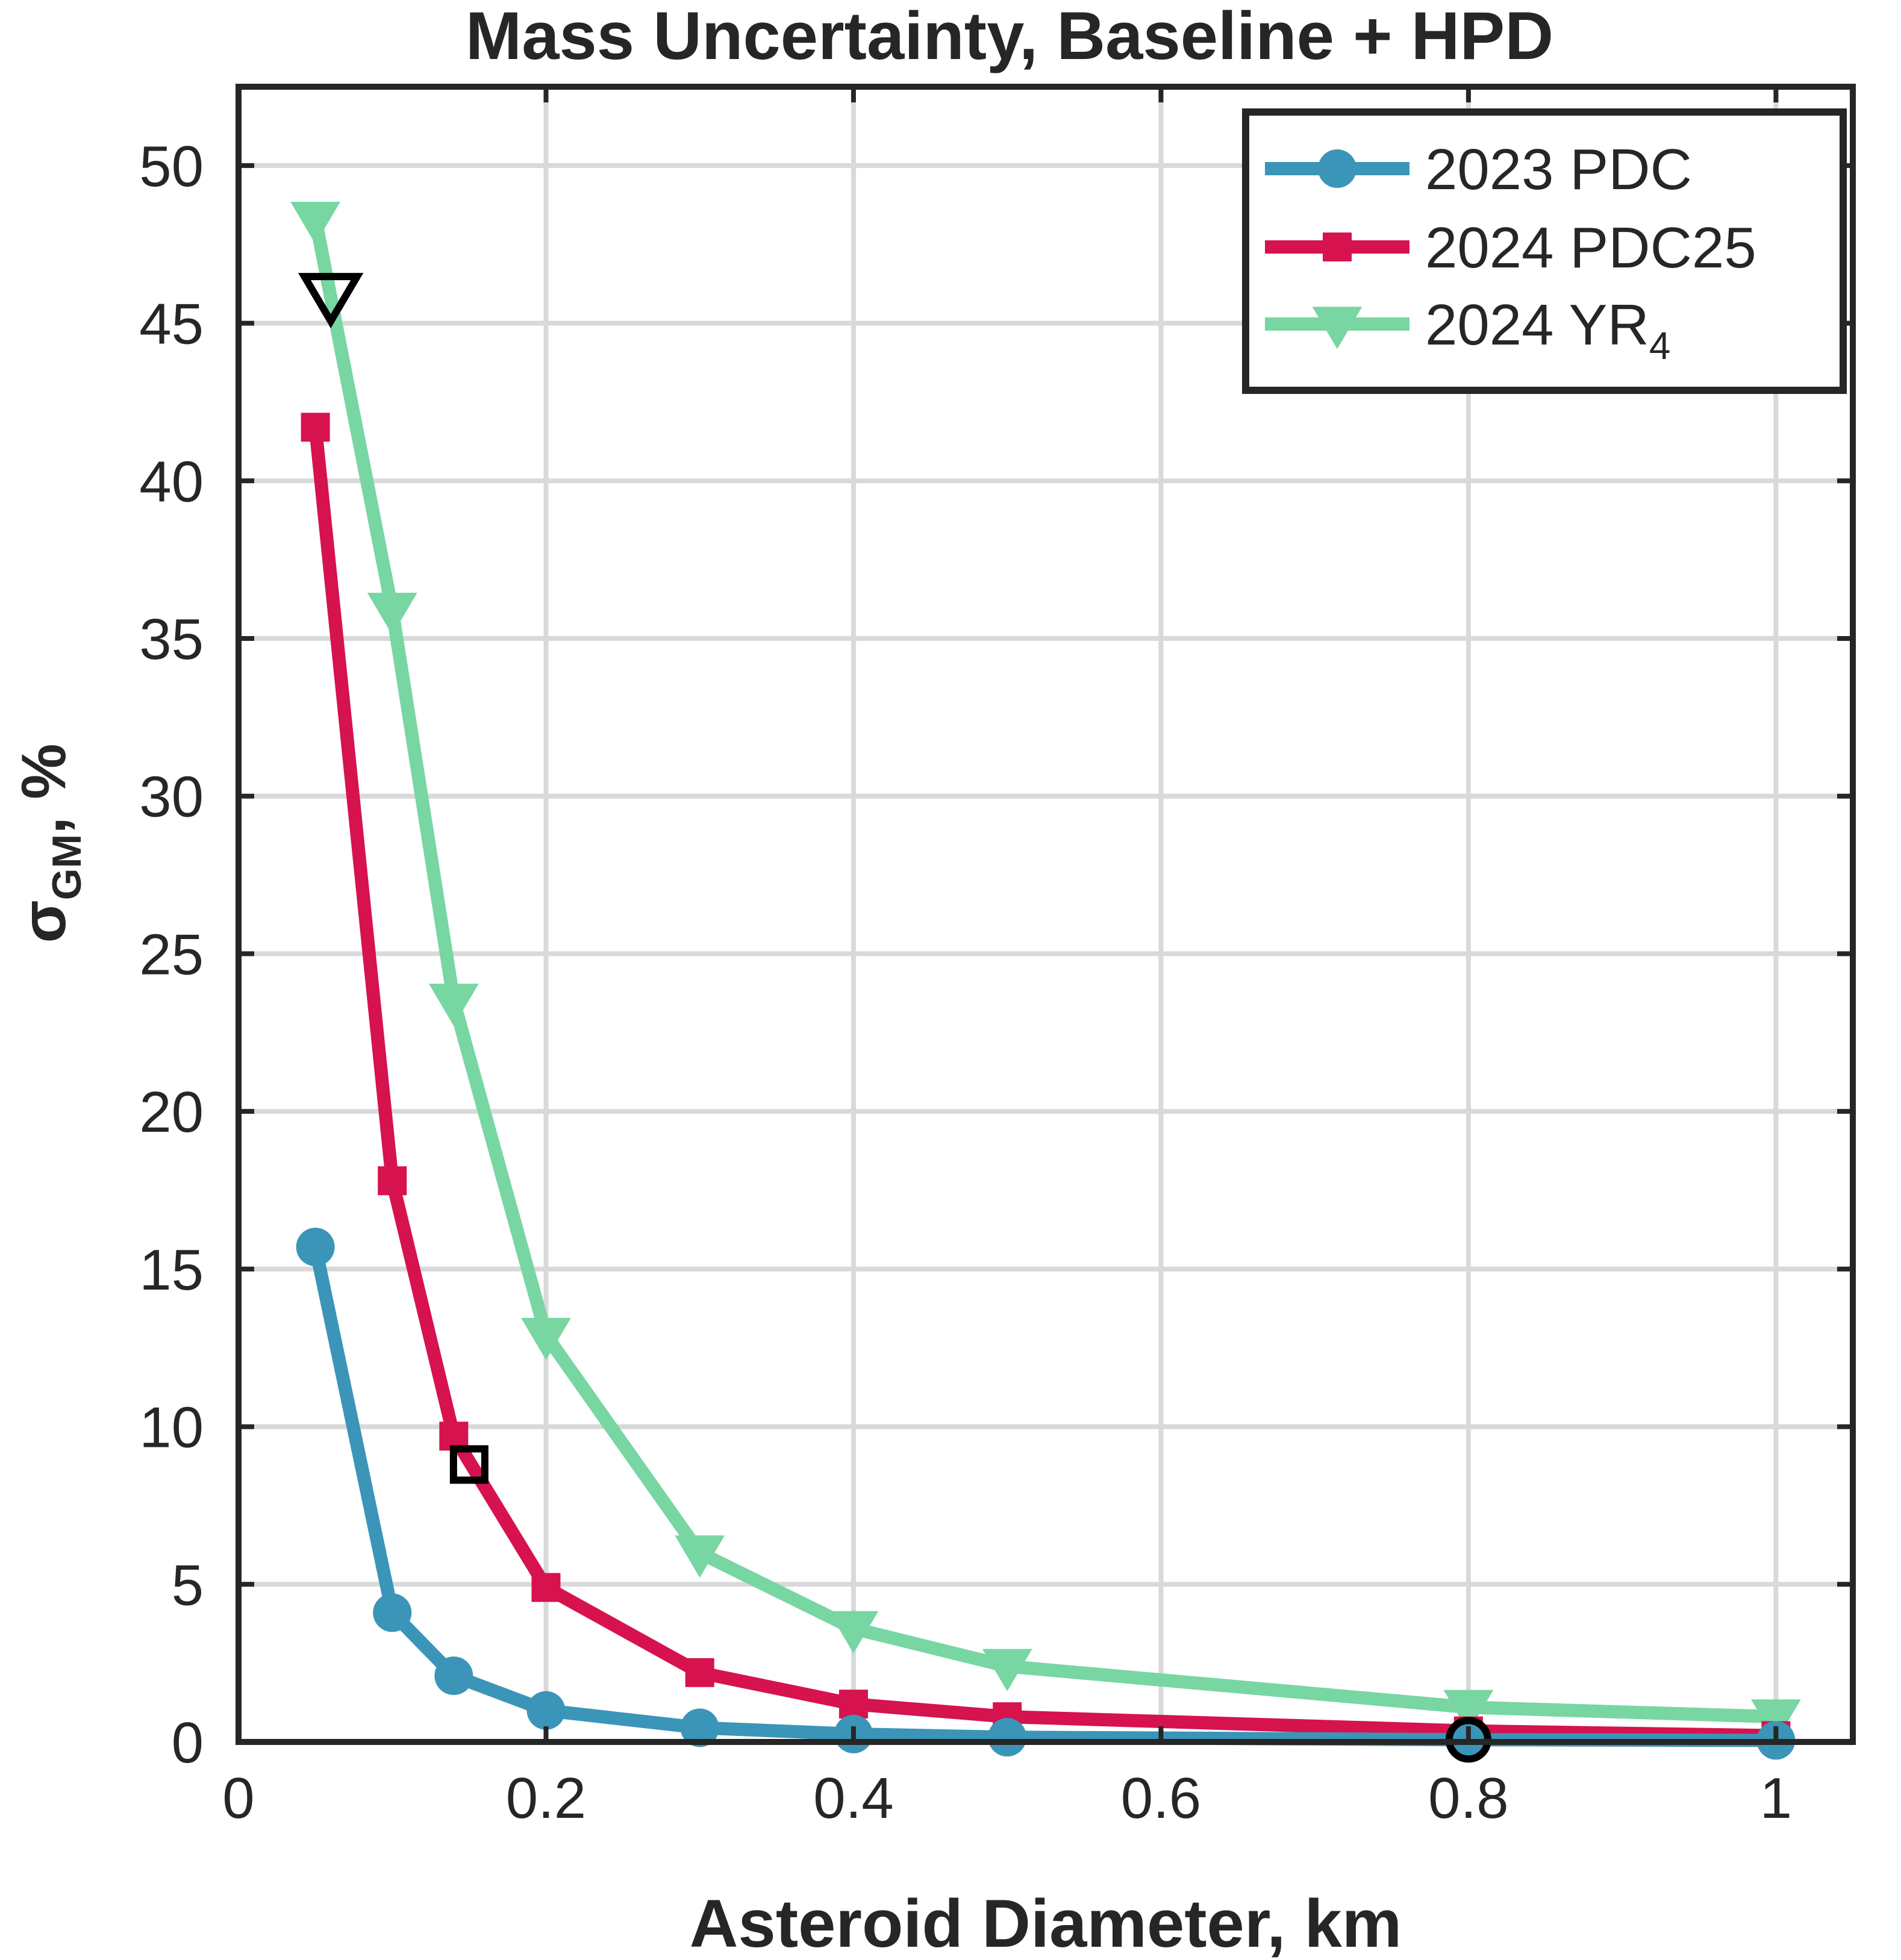  What do you see at coordinates (171, 797) in the screenshot?
I see `y-tick-label: 30` at bounding box center [171, 797].